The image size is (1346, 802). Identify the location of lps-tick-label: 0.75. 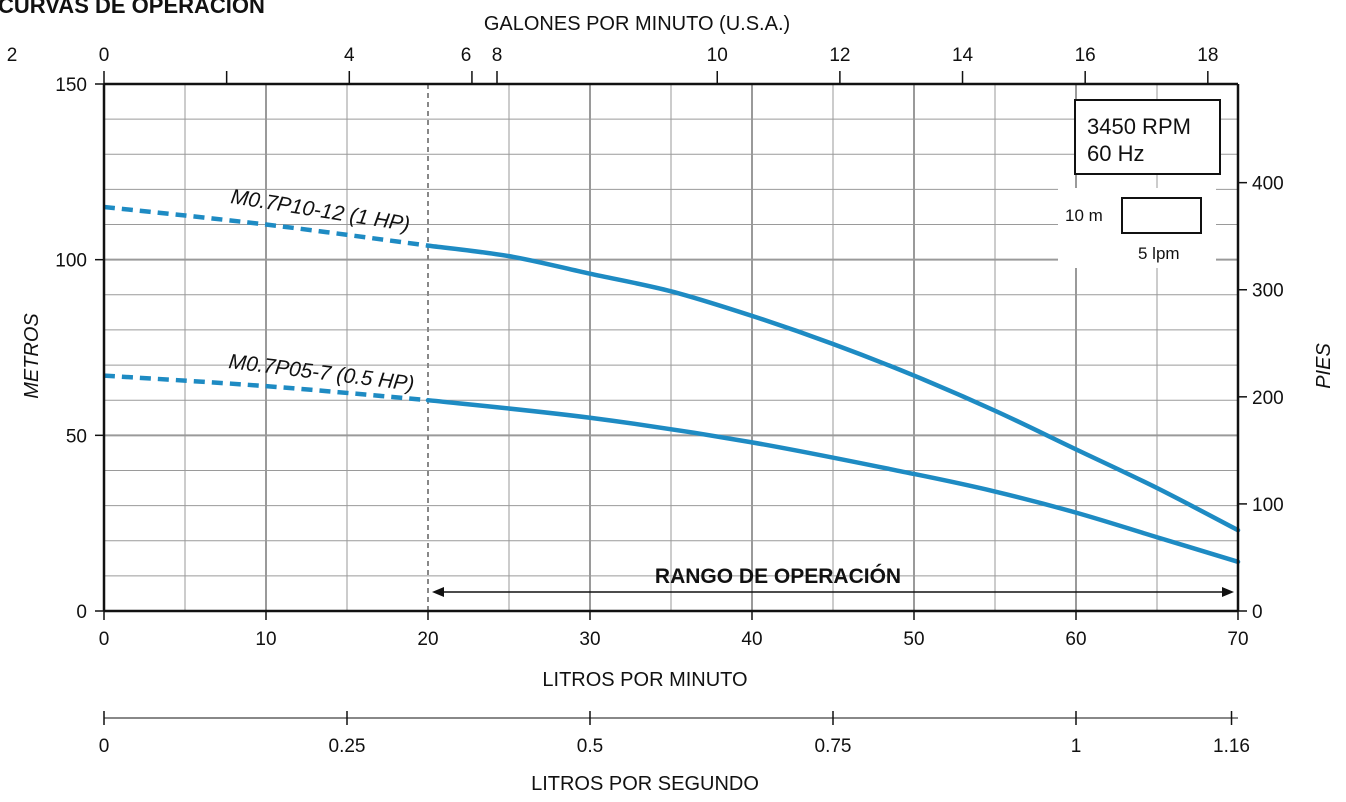
(833, 746).